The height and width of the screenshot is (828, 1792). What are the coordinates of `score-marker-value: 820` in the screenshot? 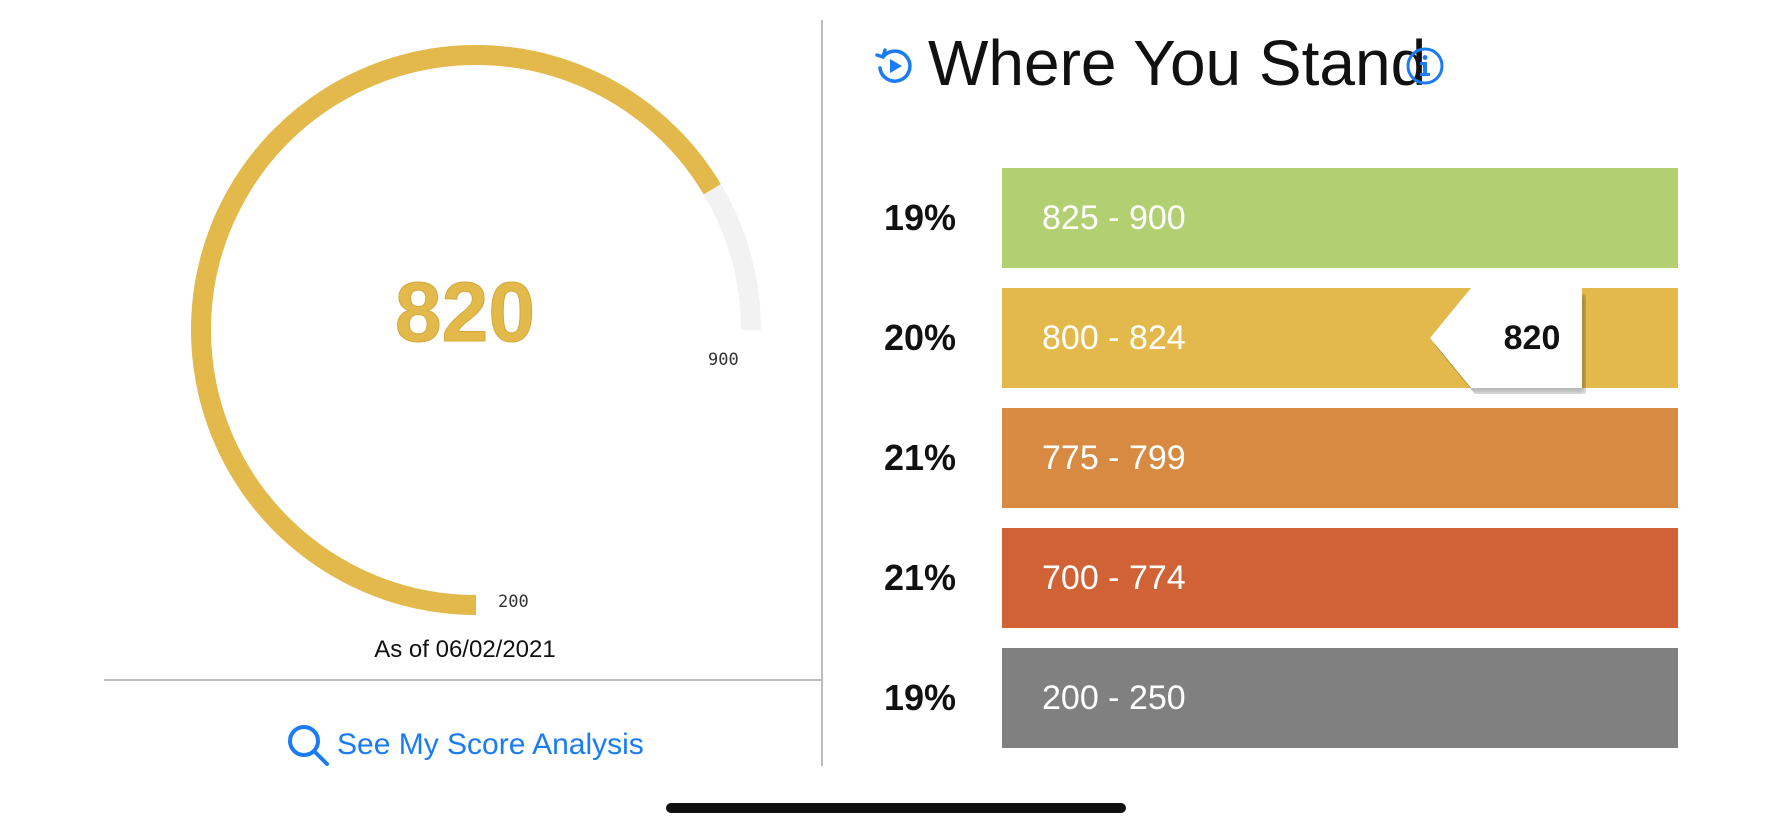 It's located at (1532, 338).